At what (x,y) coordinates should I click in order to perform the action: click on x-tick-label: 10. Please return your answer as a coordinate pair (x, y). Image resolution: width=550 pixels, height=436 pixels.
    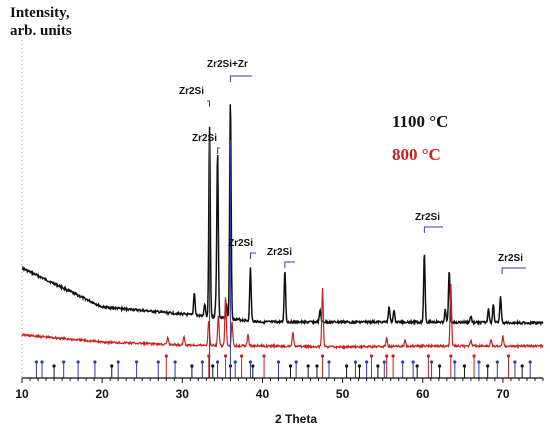
    Looking at the image, I should click on (22, 394).